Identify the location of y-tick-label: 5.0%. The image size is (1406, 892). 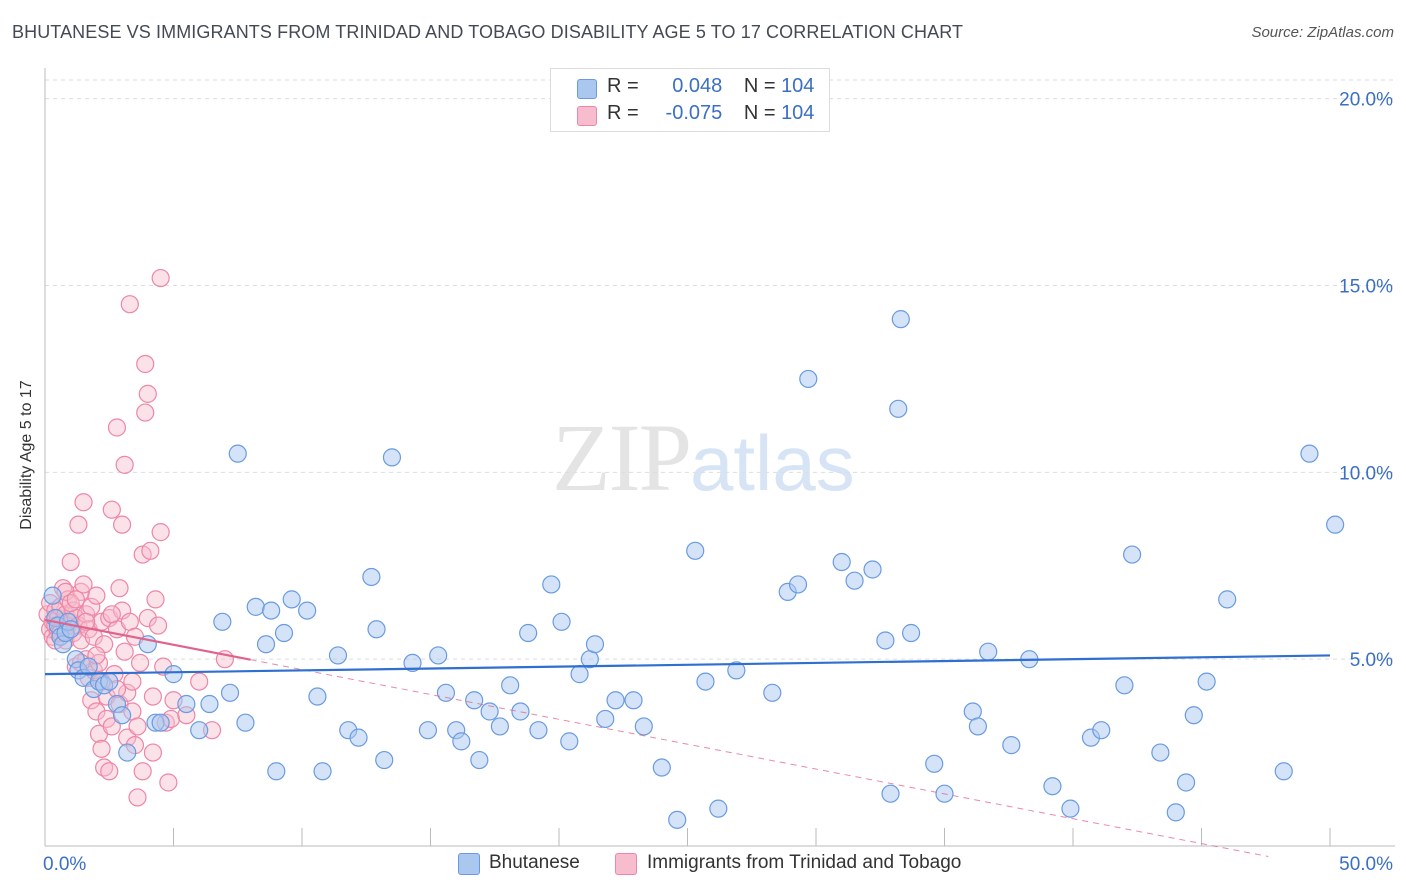
(1371, 660).